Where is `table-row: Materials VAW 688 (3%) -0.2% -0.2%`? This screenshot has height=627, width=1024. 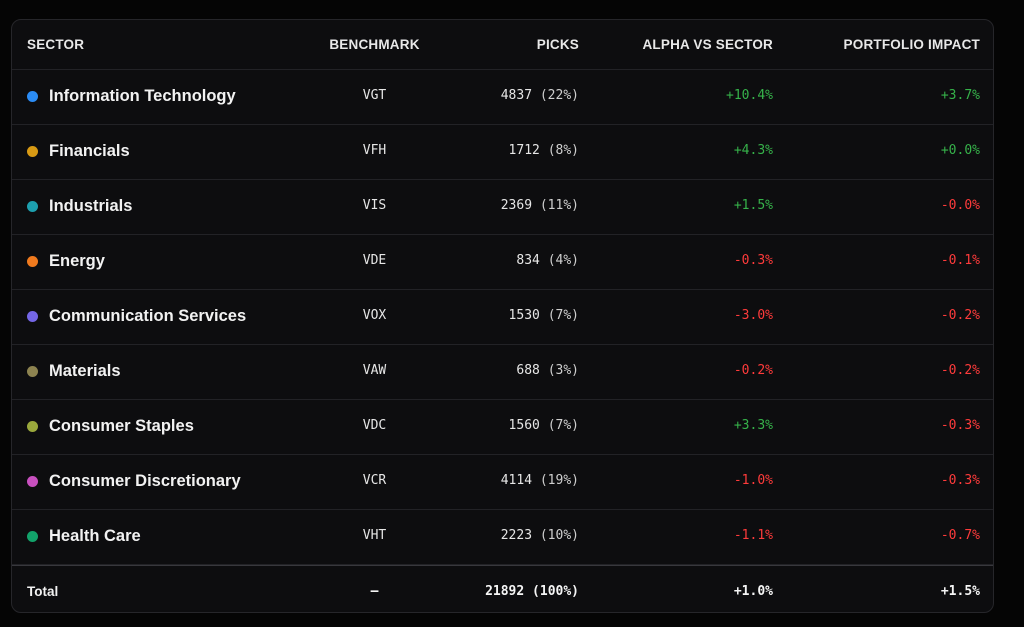
table-row: Materials VAW 688 (3%) -0.2% -0.2% is located at coordinates (502, 372).